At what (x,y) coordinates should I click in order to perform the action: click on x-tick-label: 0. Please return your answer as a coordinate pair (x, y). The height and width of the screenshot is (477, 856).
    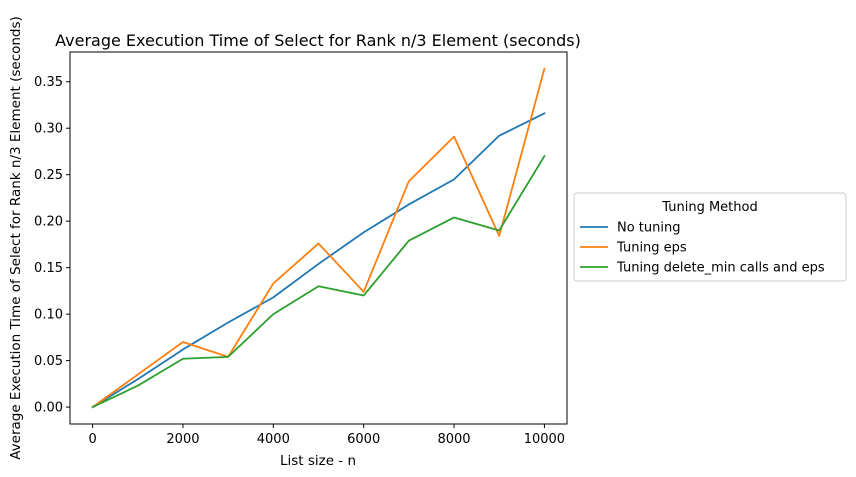
    Looking at the image, I should click on (92, 439).